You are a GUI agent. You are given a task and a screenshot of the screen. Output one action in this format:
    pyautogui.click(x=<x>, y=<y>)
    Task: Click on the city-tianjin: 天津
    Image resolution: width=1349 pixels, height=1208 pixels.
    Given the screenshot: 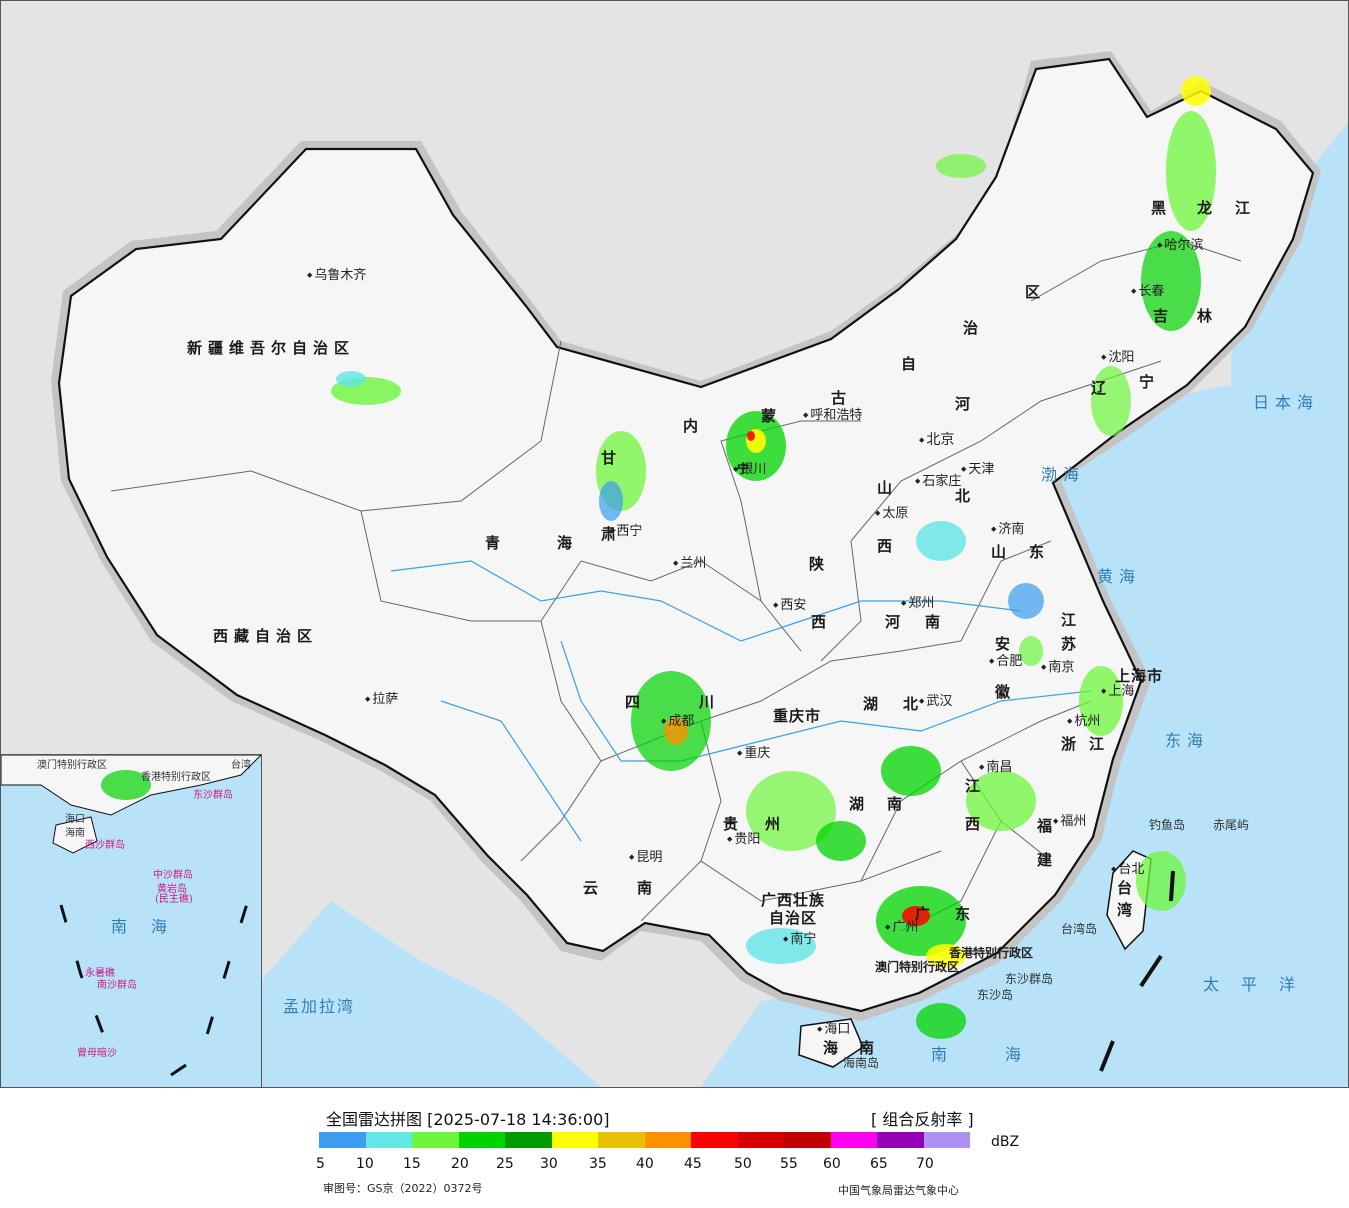 What is the action you would take?
    pyautogui.click(x=977, y=469)
    